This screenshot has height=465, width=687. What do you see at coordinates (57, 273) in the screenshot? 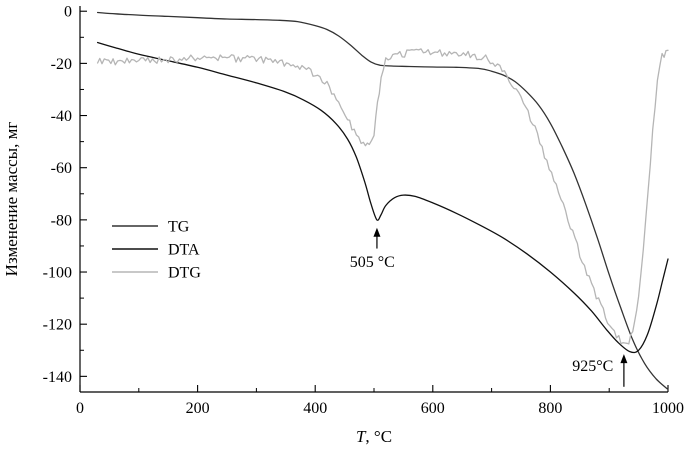
I see `y-tick-label: -100` at bounding box center [57, 273].